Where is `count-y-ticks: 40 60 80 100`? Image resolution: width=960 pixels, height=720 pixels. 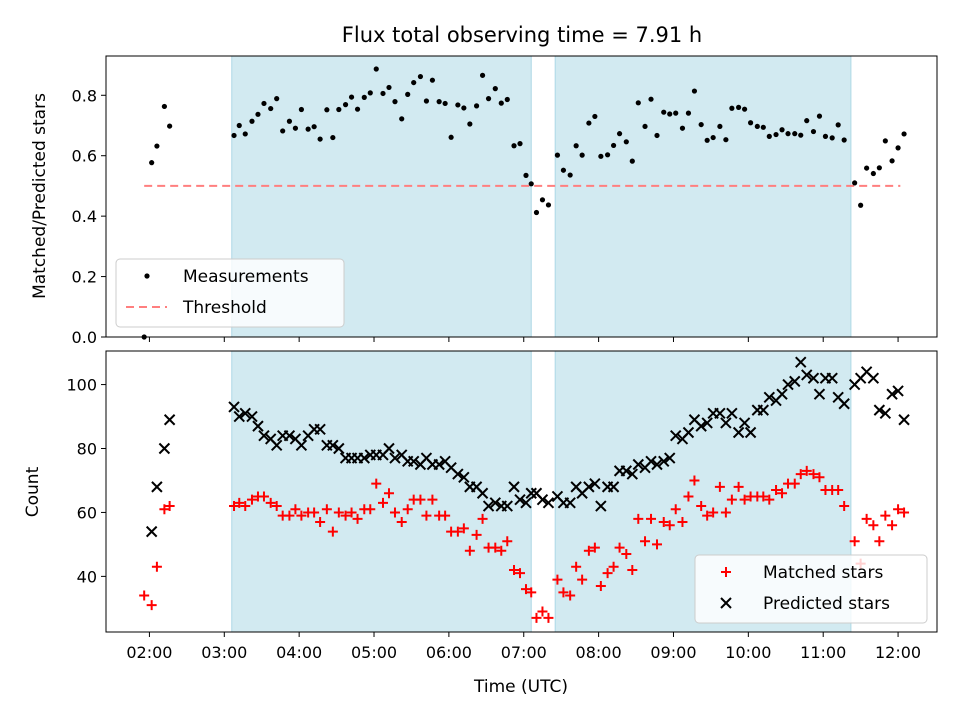 count-y-ticks: 40 60 80 100 is located at coordinates (86, 481).